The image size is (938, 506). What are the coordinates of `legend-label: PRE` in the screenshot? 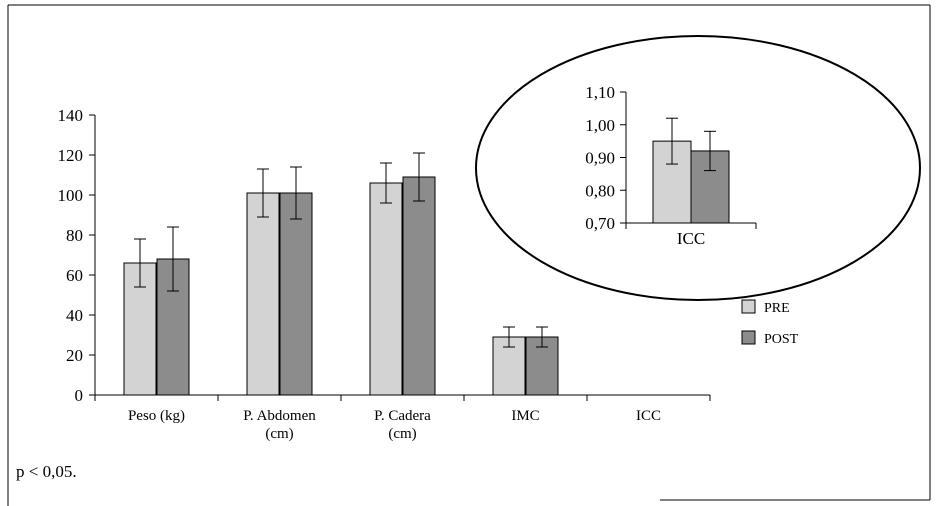 It's located at (777, 308).